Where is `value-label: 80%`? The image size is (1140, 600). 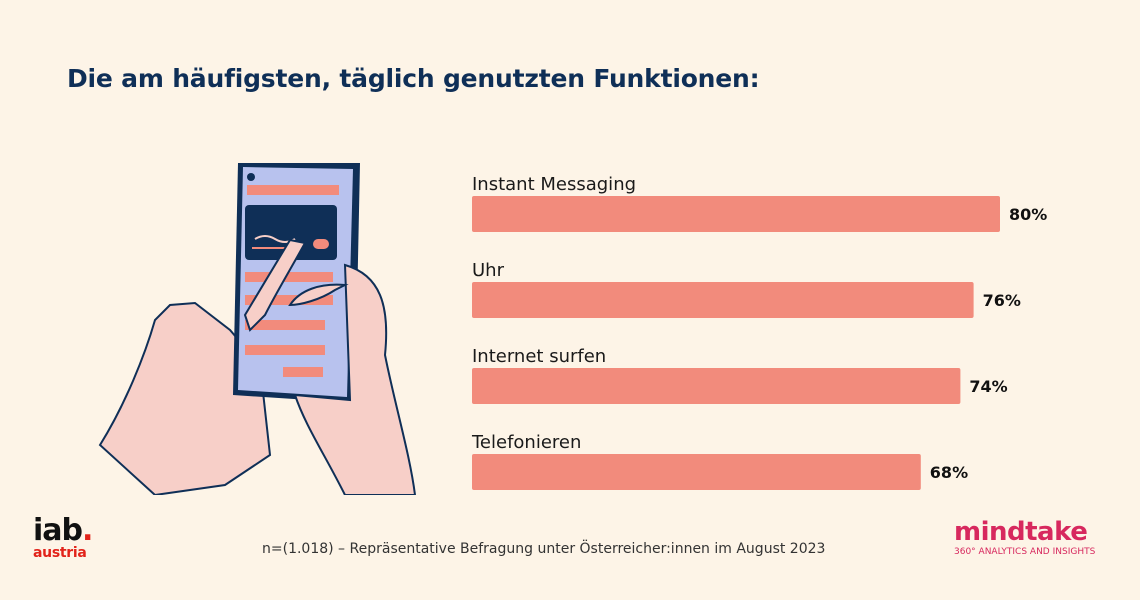 value-label: 80% is located at coordinates (1028, 214).